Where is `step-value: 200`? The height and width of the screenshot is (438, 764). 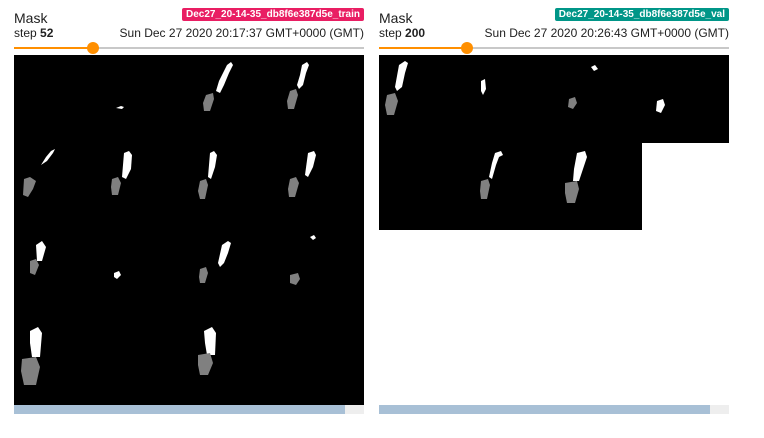 step-value: 200 is located at coordinates (415, 33).